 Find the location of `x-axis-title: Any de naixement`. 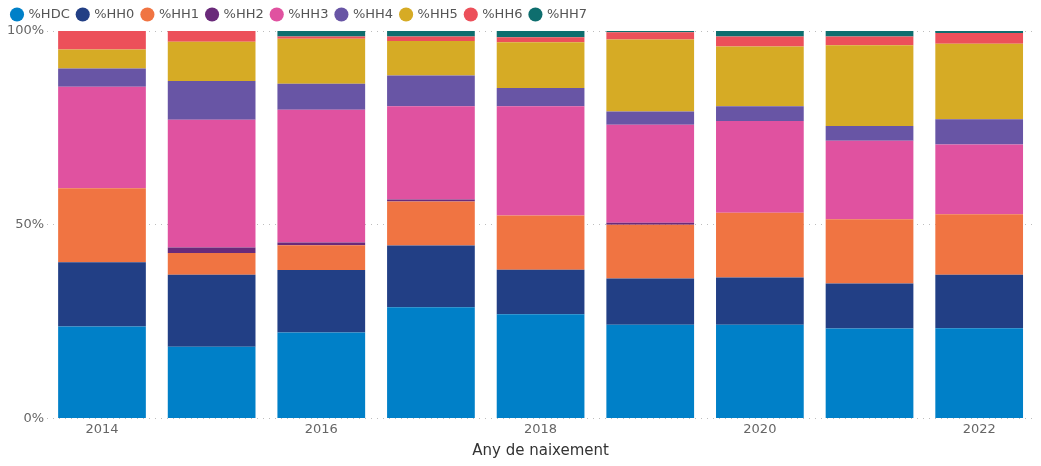

x-axis-title: Any de naixement is located at coordinates (541, 449).